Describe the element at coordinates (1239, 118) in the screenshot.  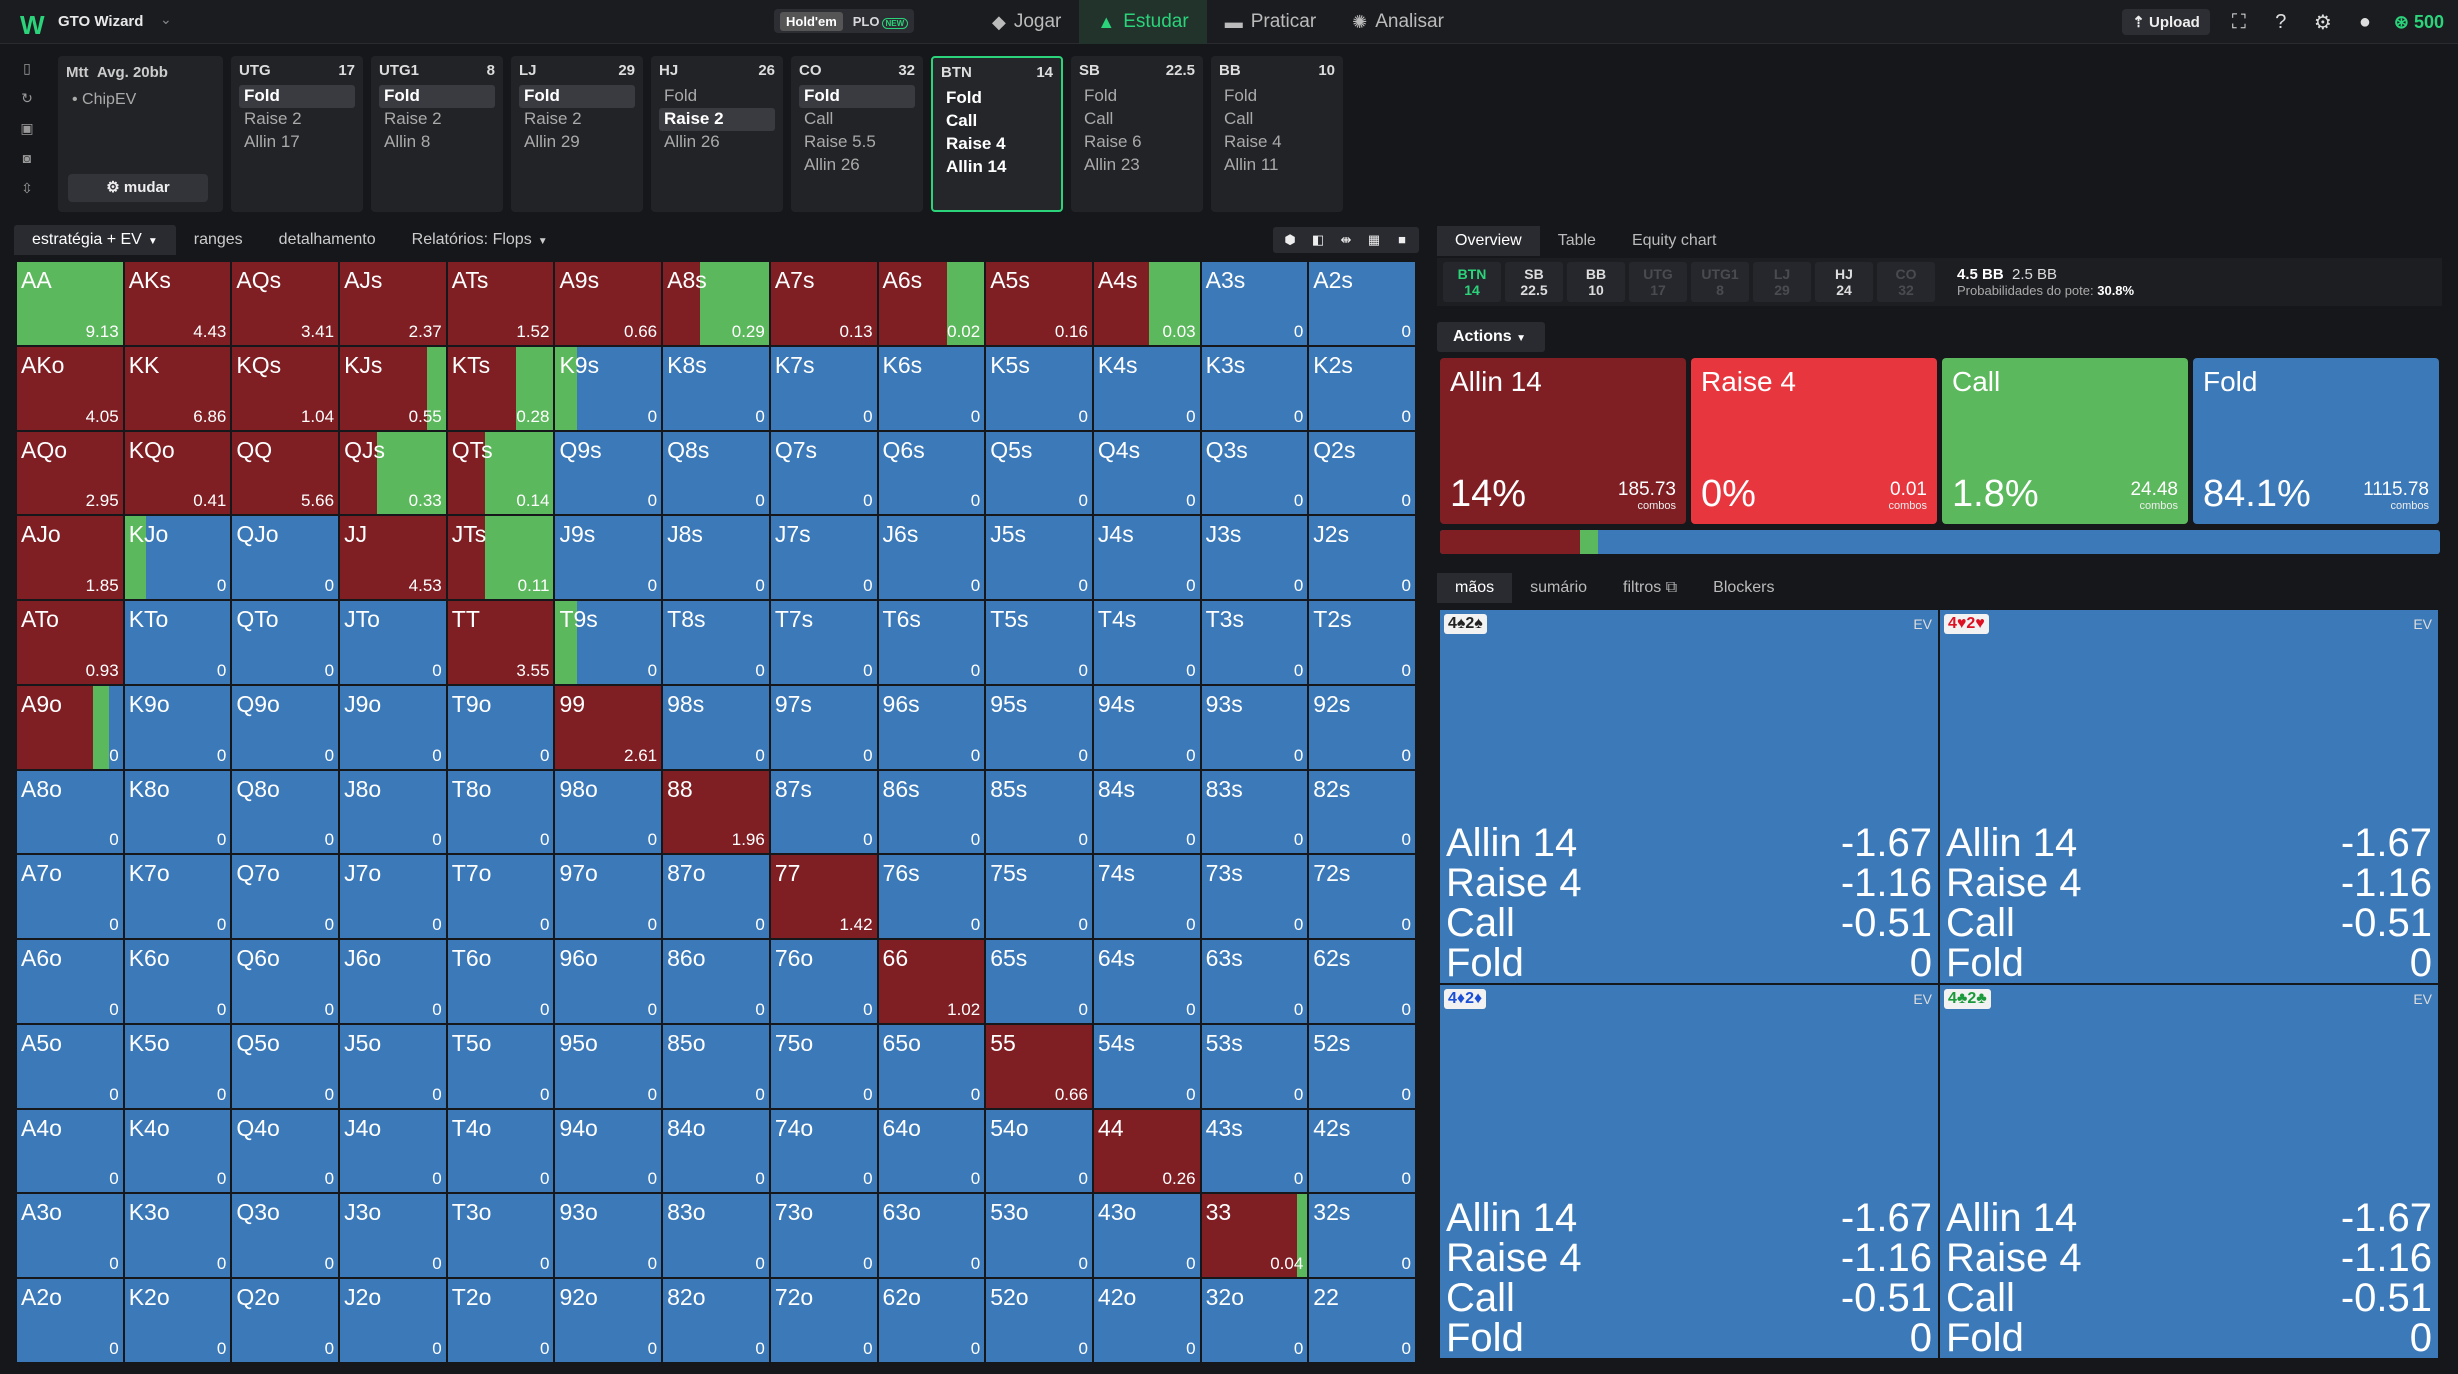
I see `position-action: Call` at that location.